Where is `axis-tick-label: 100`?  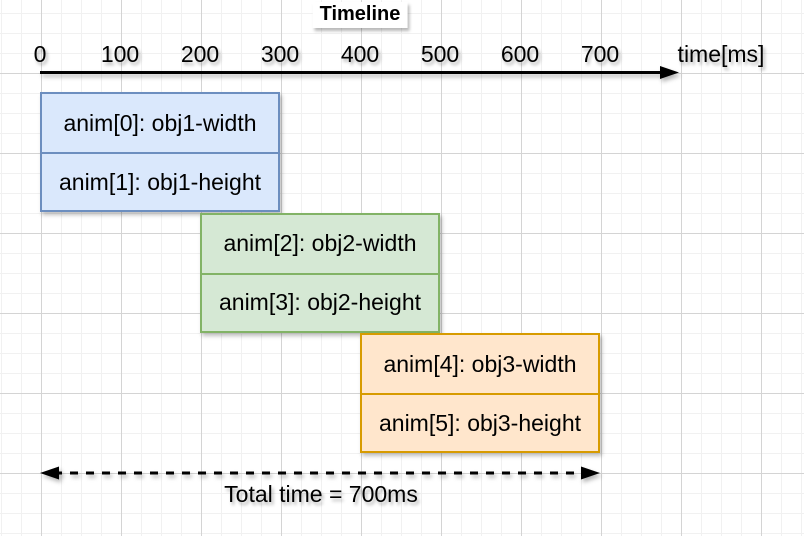
axis-tick-label: 100 is located at coordinates (120, 54).